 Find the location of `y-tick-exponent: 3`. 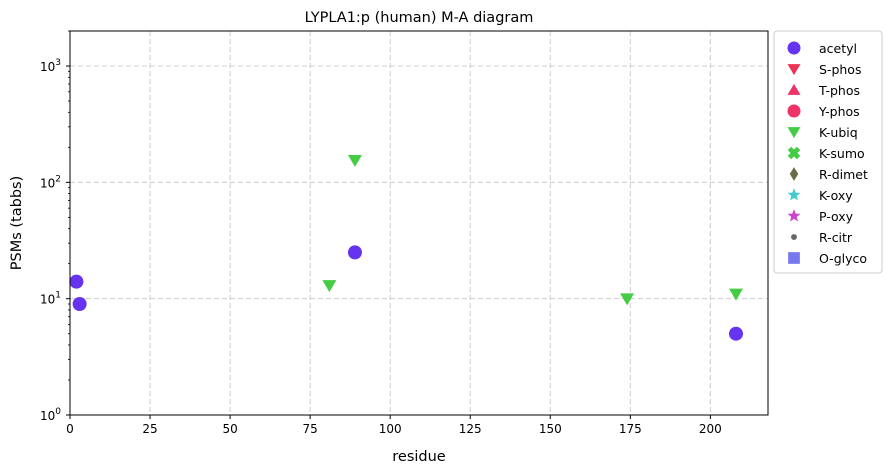

y-tick-exponent: 3 is located at coordinates (58, 63).